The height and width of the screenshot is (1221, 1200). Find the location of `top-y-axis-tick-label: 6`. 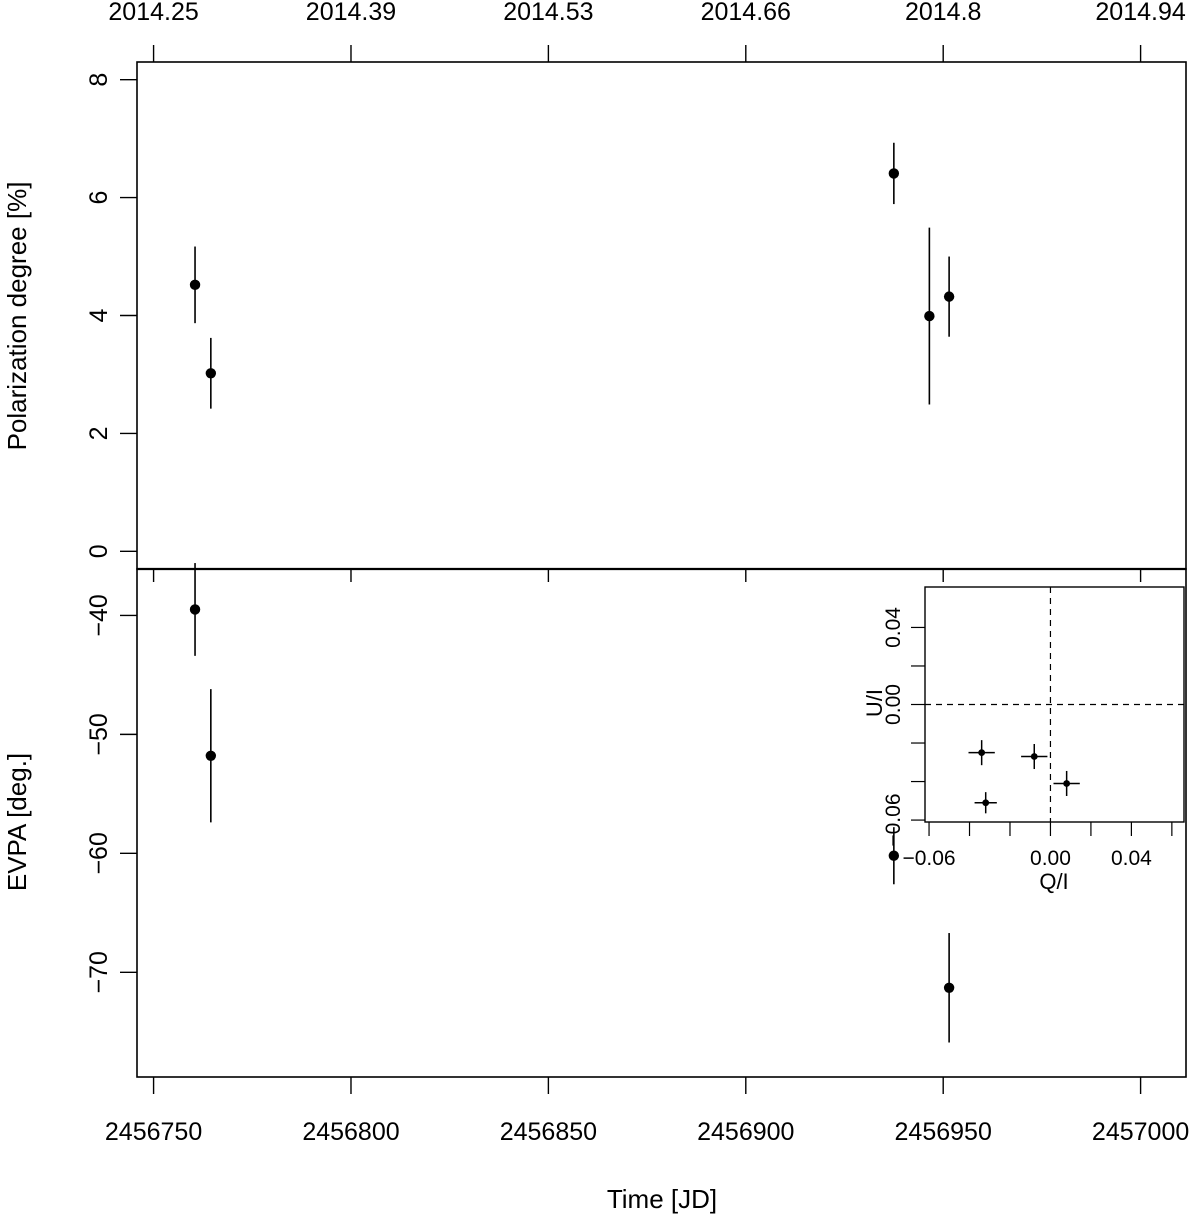

top-y-axis-tick-label: 6 is located at coordinates (99, 198).